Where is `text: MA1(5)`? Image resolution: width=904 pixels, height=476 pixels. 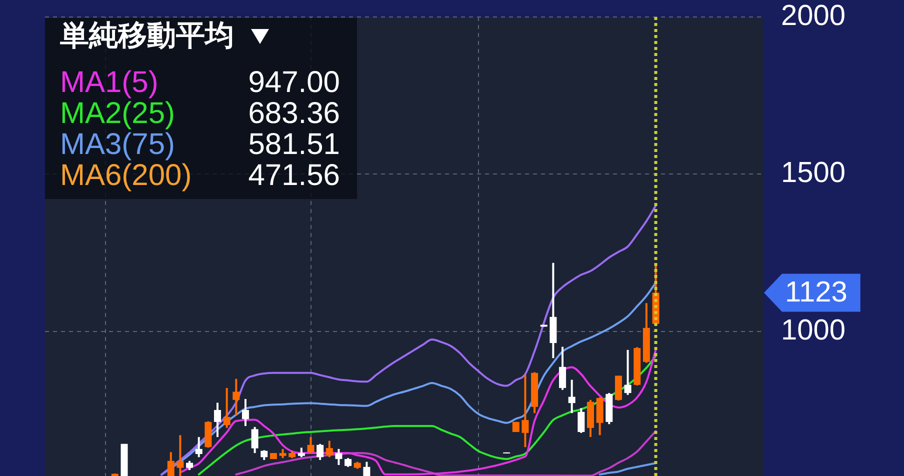
text: MA1(5) is located at coordinates (109, 82).